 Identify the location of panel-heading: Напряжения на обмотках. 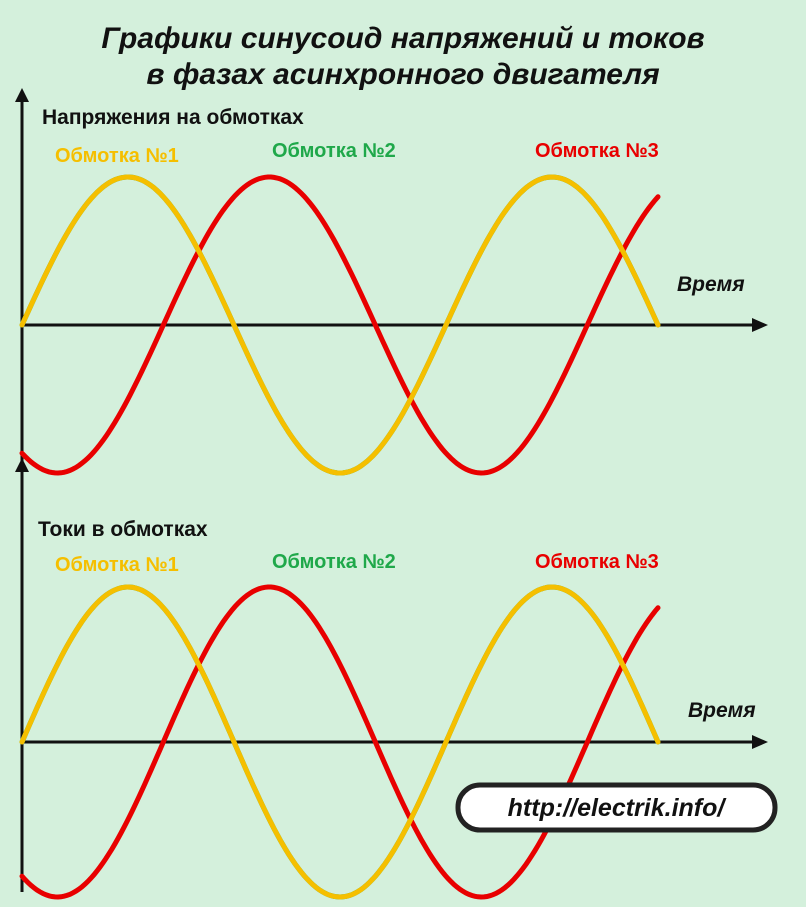
(173, 117).